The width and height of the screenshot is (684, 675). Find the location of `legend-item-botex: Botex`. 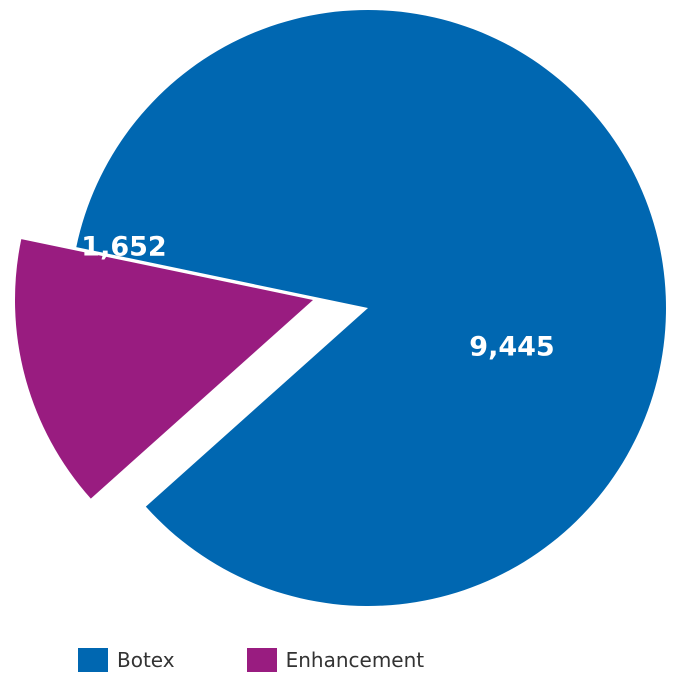

legend-item-botex: Botex is located at coordinates (126, 660).